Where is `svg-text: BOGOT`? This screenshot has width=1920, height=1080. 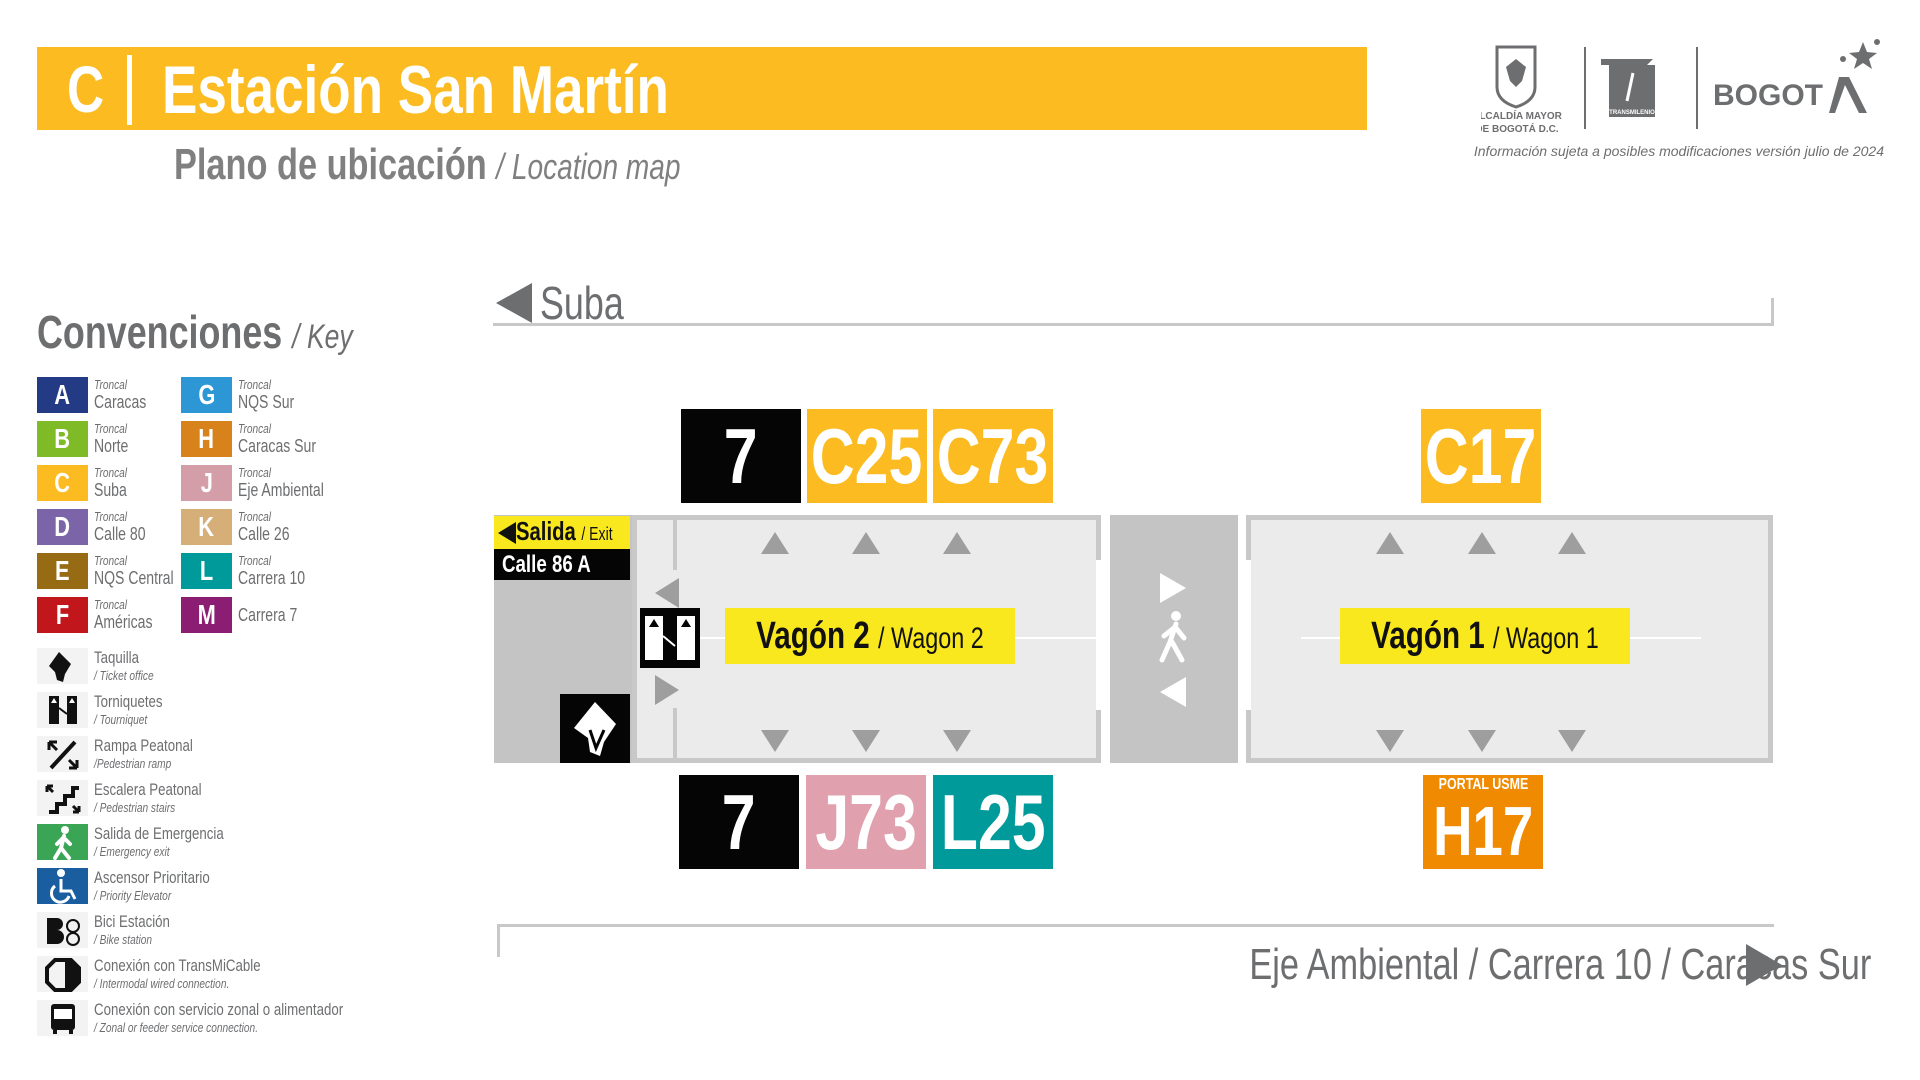 svg-text: BOGOT is located at coordinates (1768, 95).